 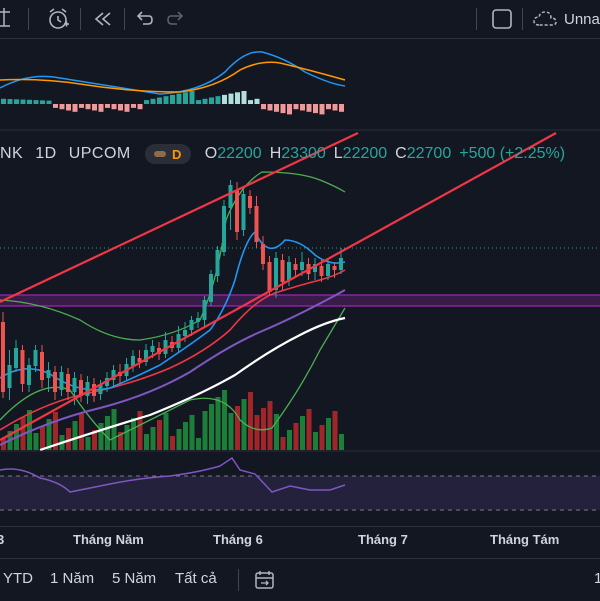 What do you see at coordinates (196, 578) in the screenshot?
I see `range-all: Tất cả` at bounding box center [196, 578].